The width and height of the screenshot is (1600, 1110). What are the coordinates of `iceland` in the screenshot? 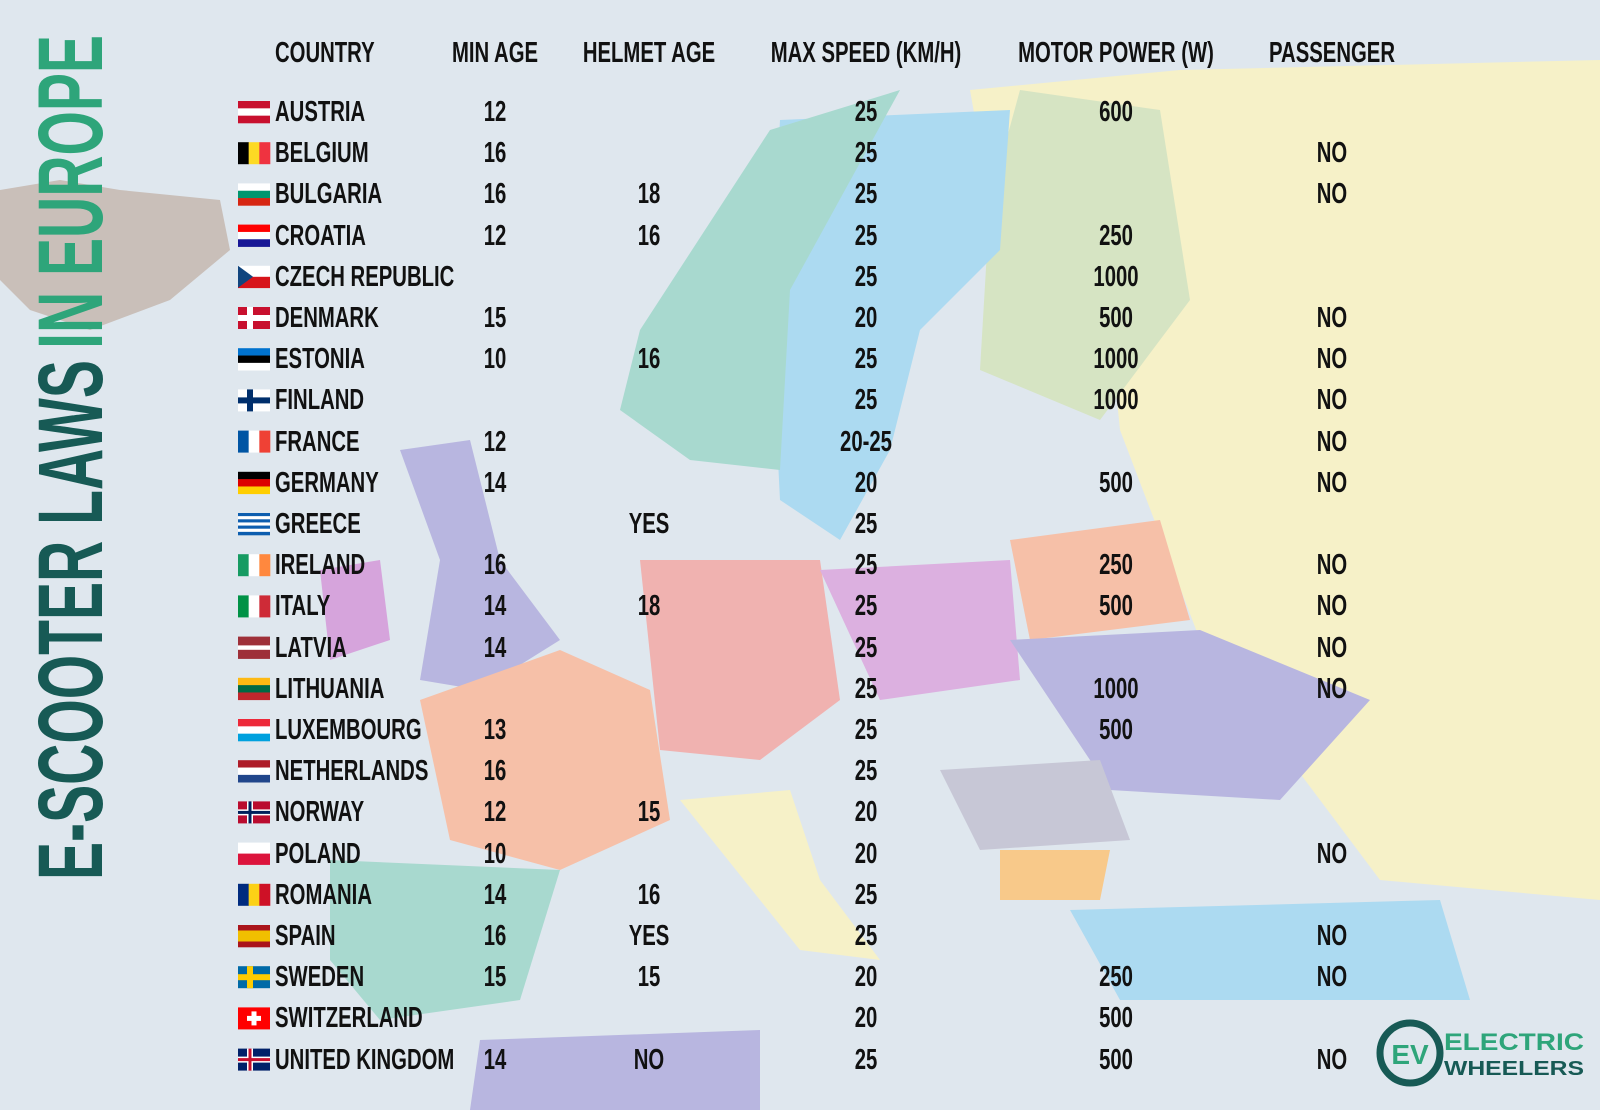 It's located at (115, 255).